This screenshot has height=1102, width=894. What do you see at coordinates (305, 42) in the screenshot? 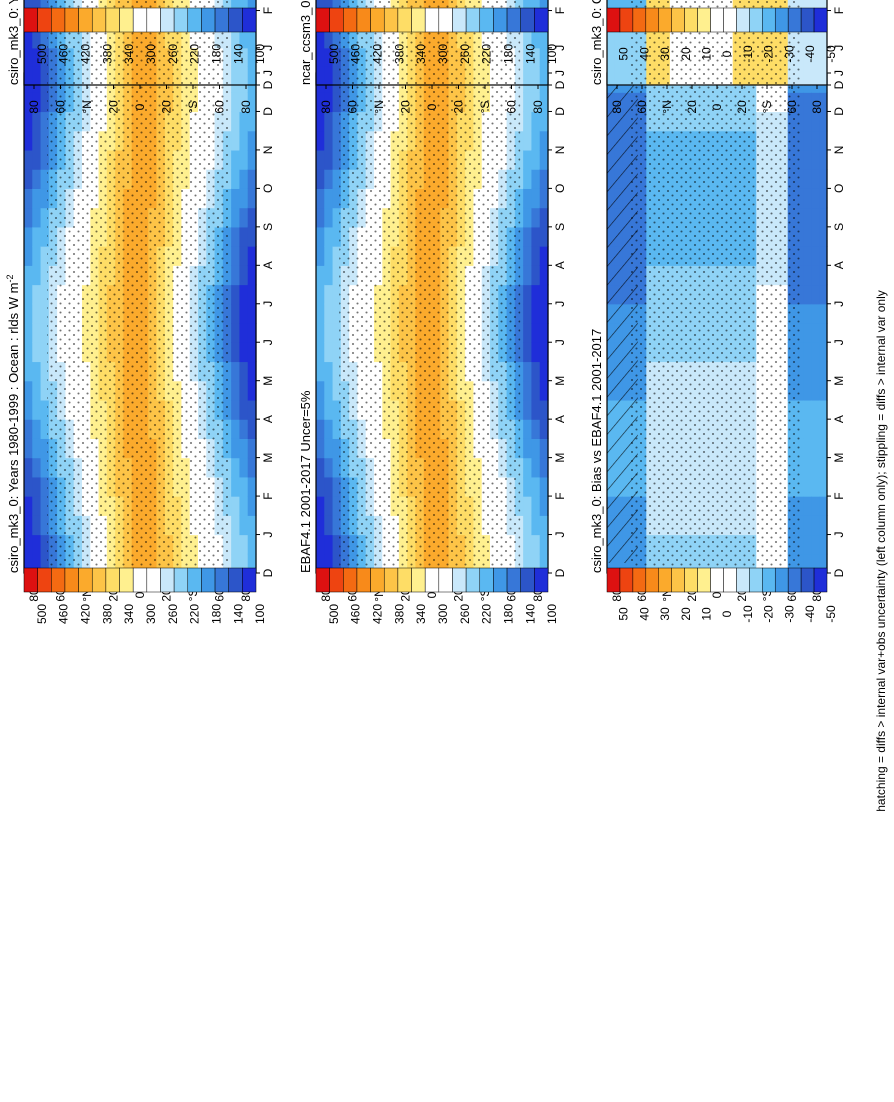
I see `panel-title: ncar_ccsm3_0` at bounding box center [305, 42].